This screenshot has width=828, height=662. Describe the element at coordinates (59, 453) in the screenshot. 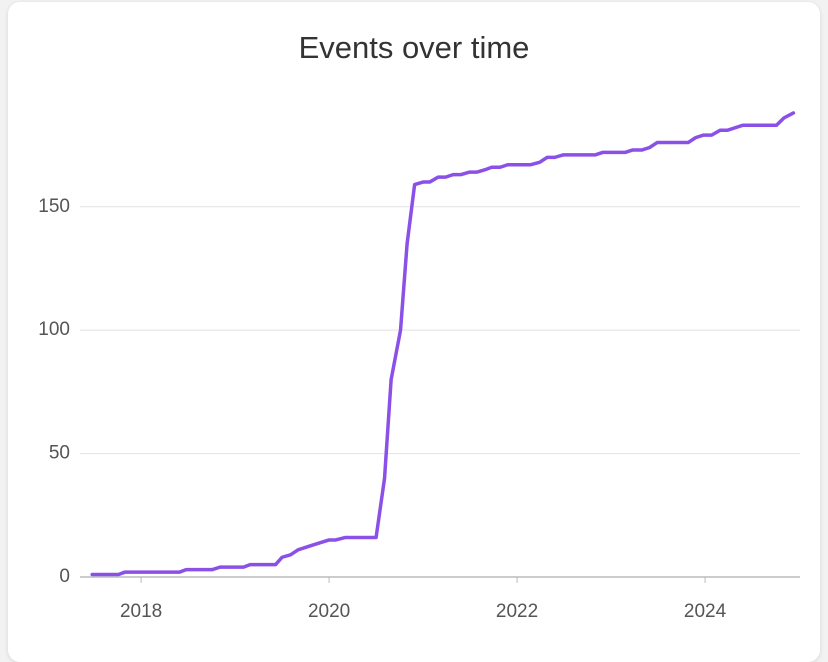

I see `y-tick-label: 50` at that location.